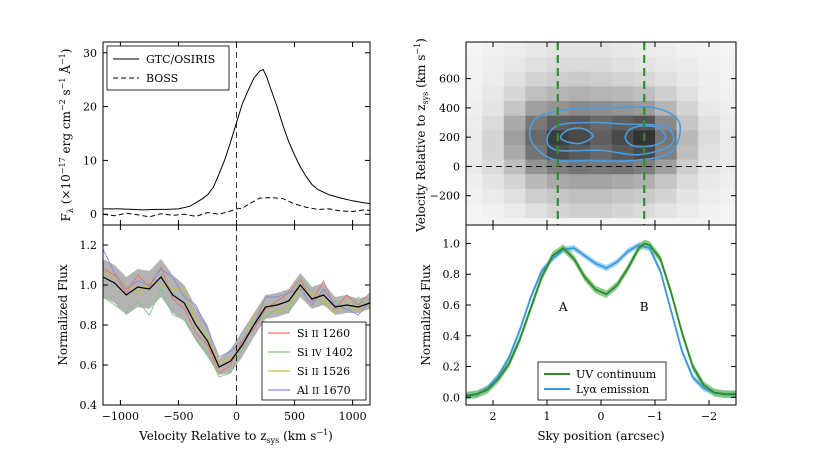 The width and height of the screenshot is (817, 450). I want to click on absorption-xlabel: Velocity Relative to zsys (km s−1), so click(235, 436).